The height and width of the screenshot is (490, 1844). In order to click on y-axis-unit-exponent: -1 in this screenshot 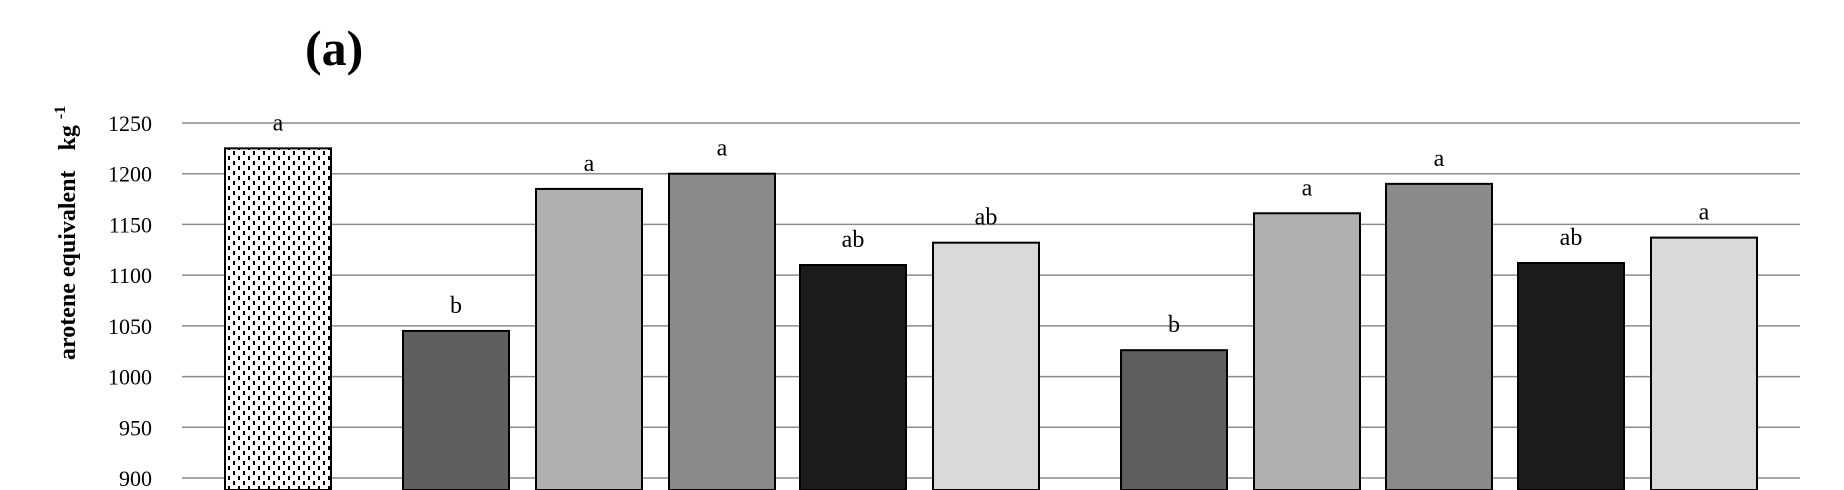, I will do `click(60, 112)`.